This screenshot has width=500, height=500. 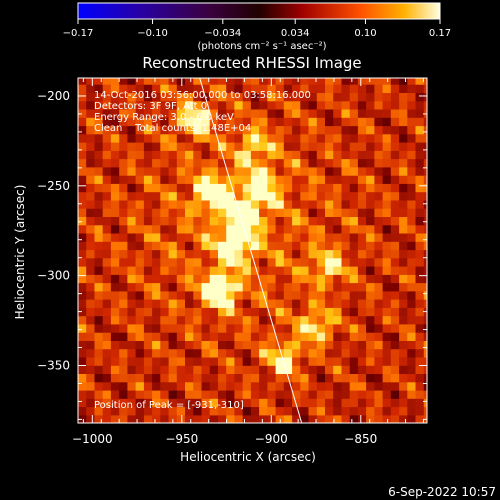 What do you see at coordinates (440, 33) in the screenshot?
I see `colorbar-tick-label: 0.17` at bounding box center [440, 33].